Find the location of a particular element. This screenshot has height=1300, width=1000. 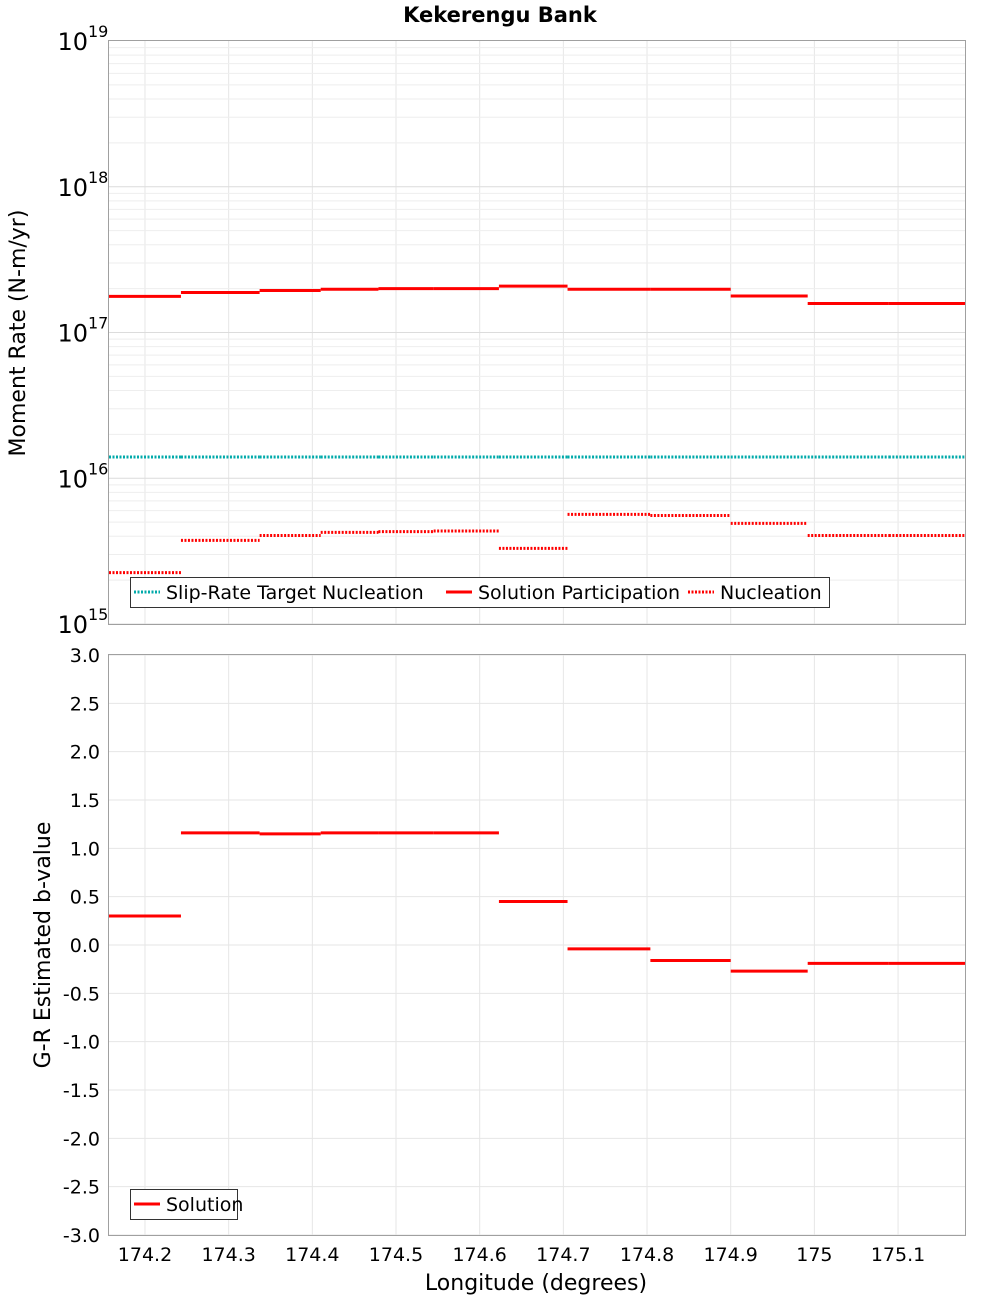

top-y-tick-exponent: 17 is located at coordinates (98, 323).